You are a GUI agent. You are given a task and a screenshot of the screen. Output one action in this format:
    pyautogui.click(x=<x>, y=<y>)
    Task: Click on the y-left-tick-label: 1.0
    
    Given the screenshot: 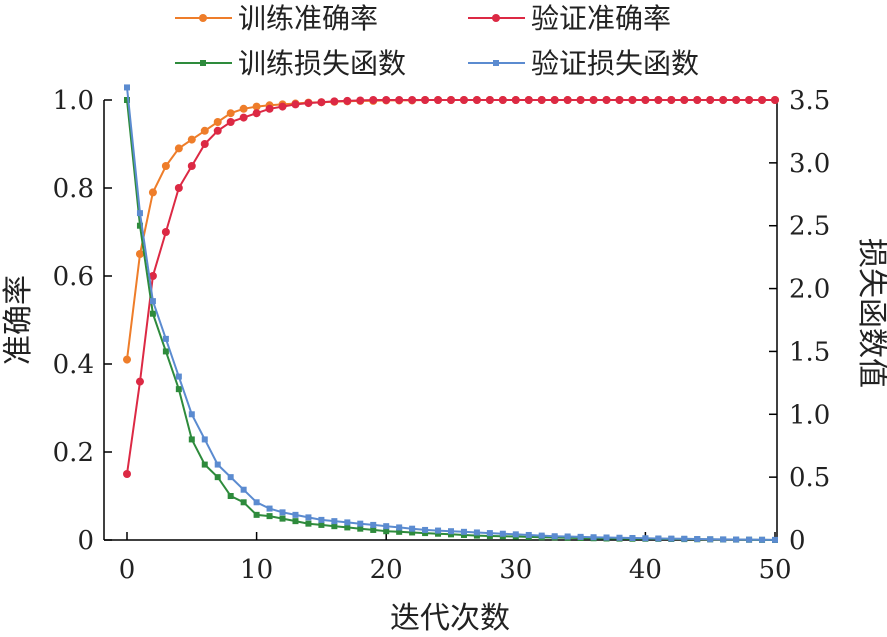 What is the action you would take?
    pyautogui.click(x=73, y=101)
    